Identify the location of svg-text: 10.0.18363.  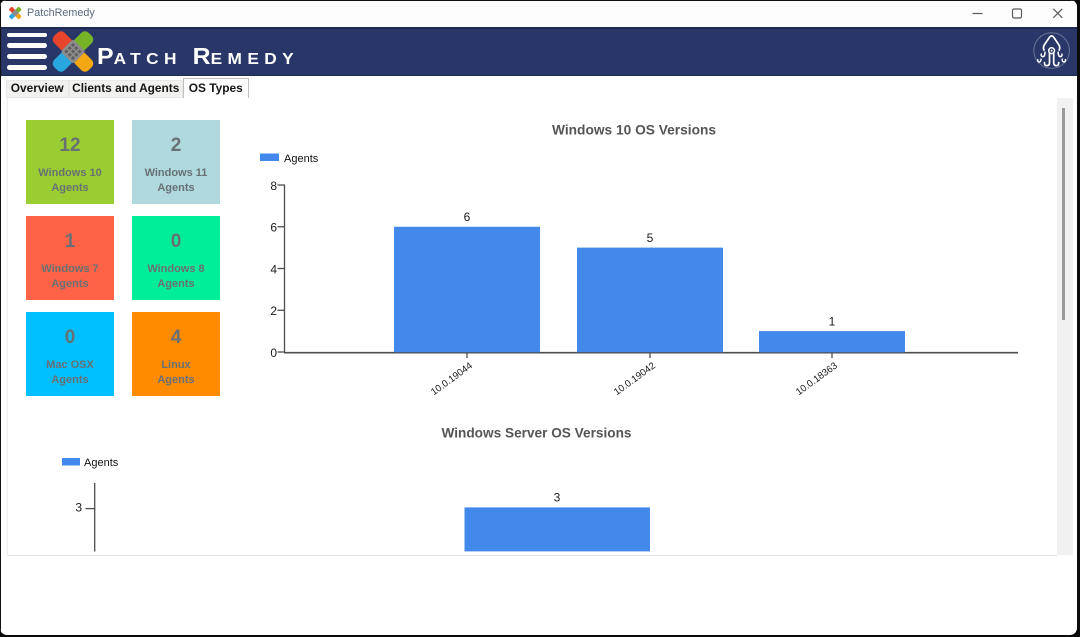
(817, 379).